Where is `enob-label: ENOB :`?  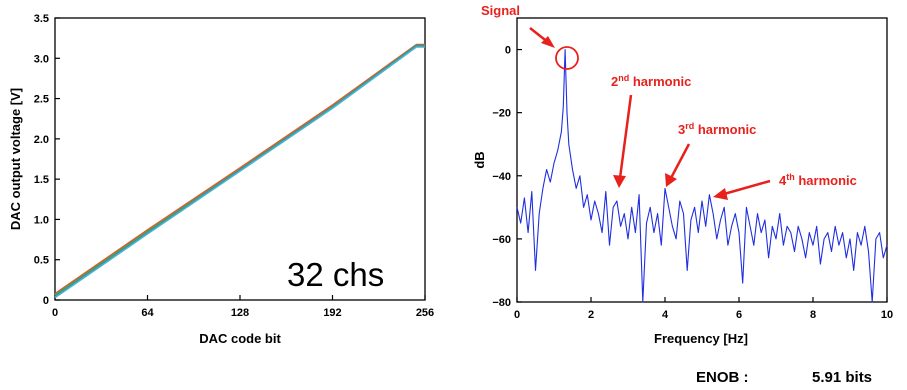
enob-label: ENOB : is located at coordinates (722, 377).